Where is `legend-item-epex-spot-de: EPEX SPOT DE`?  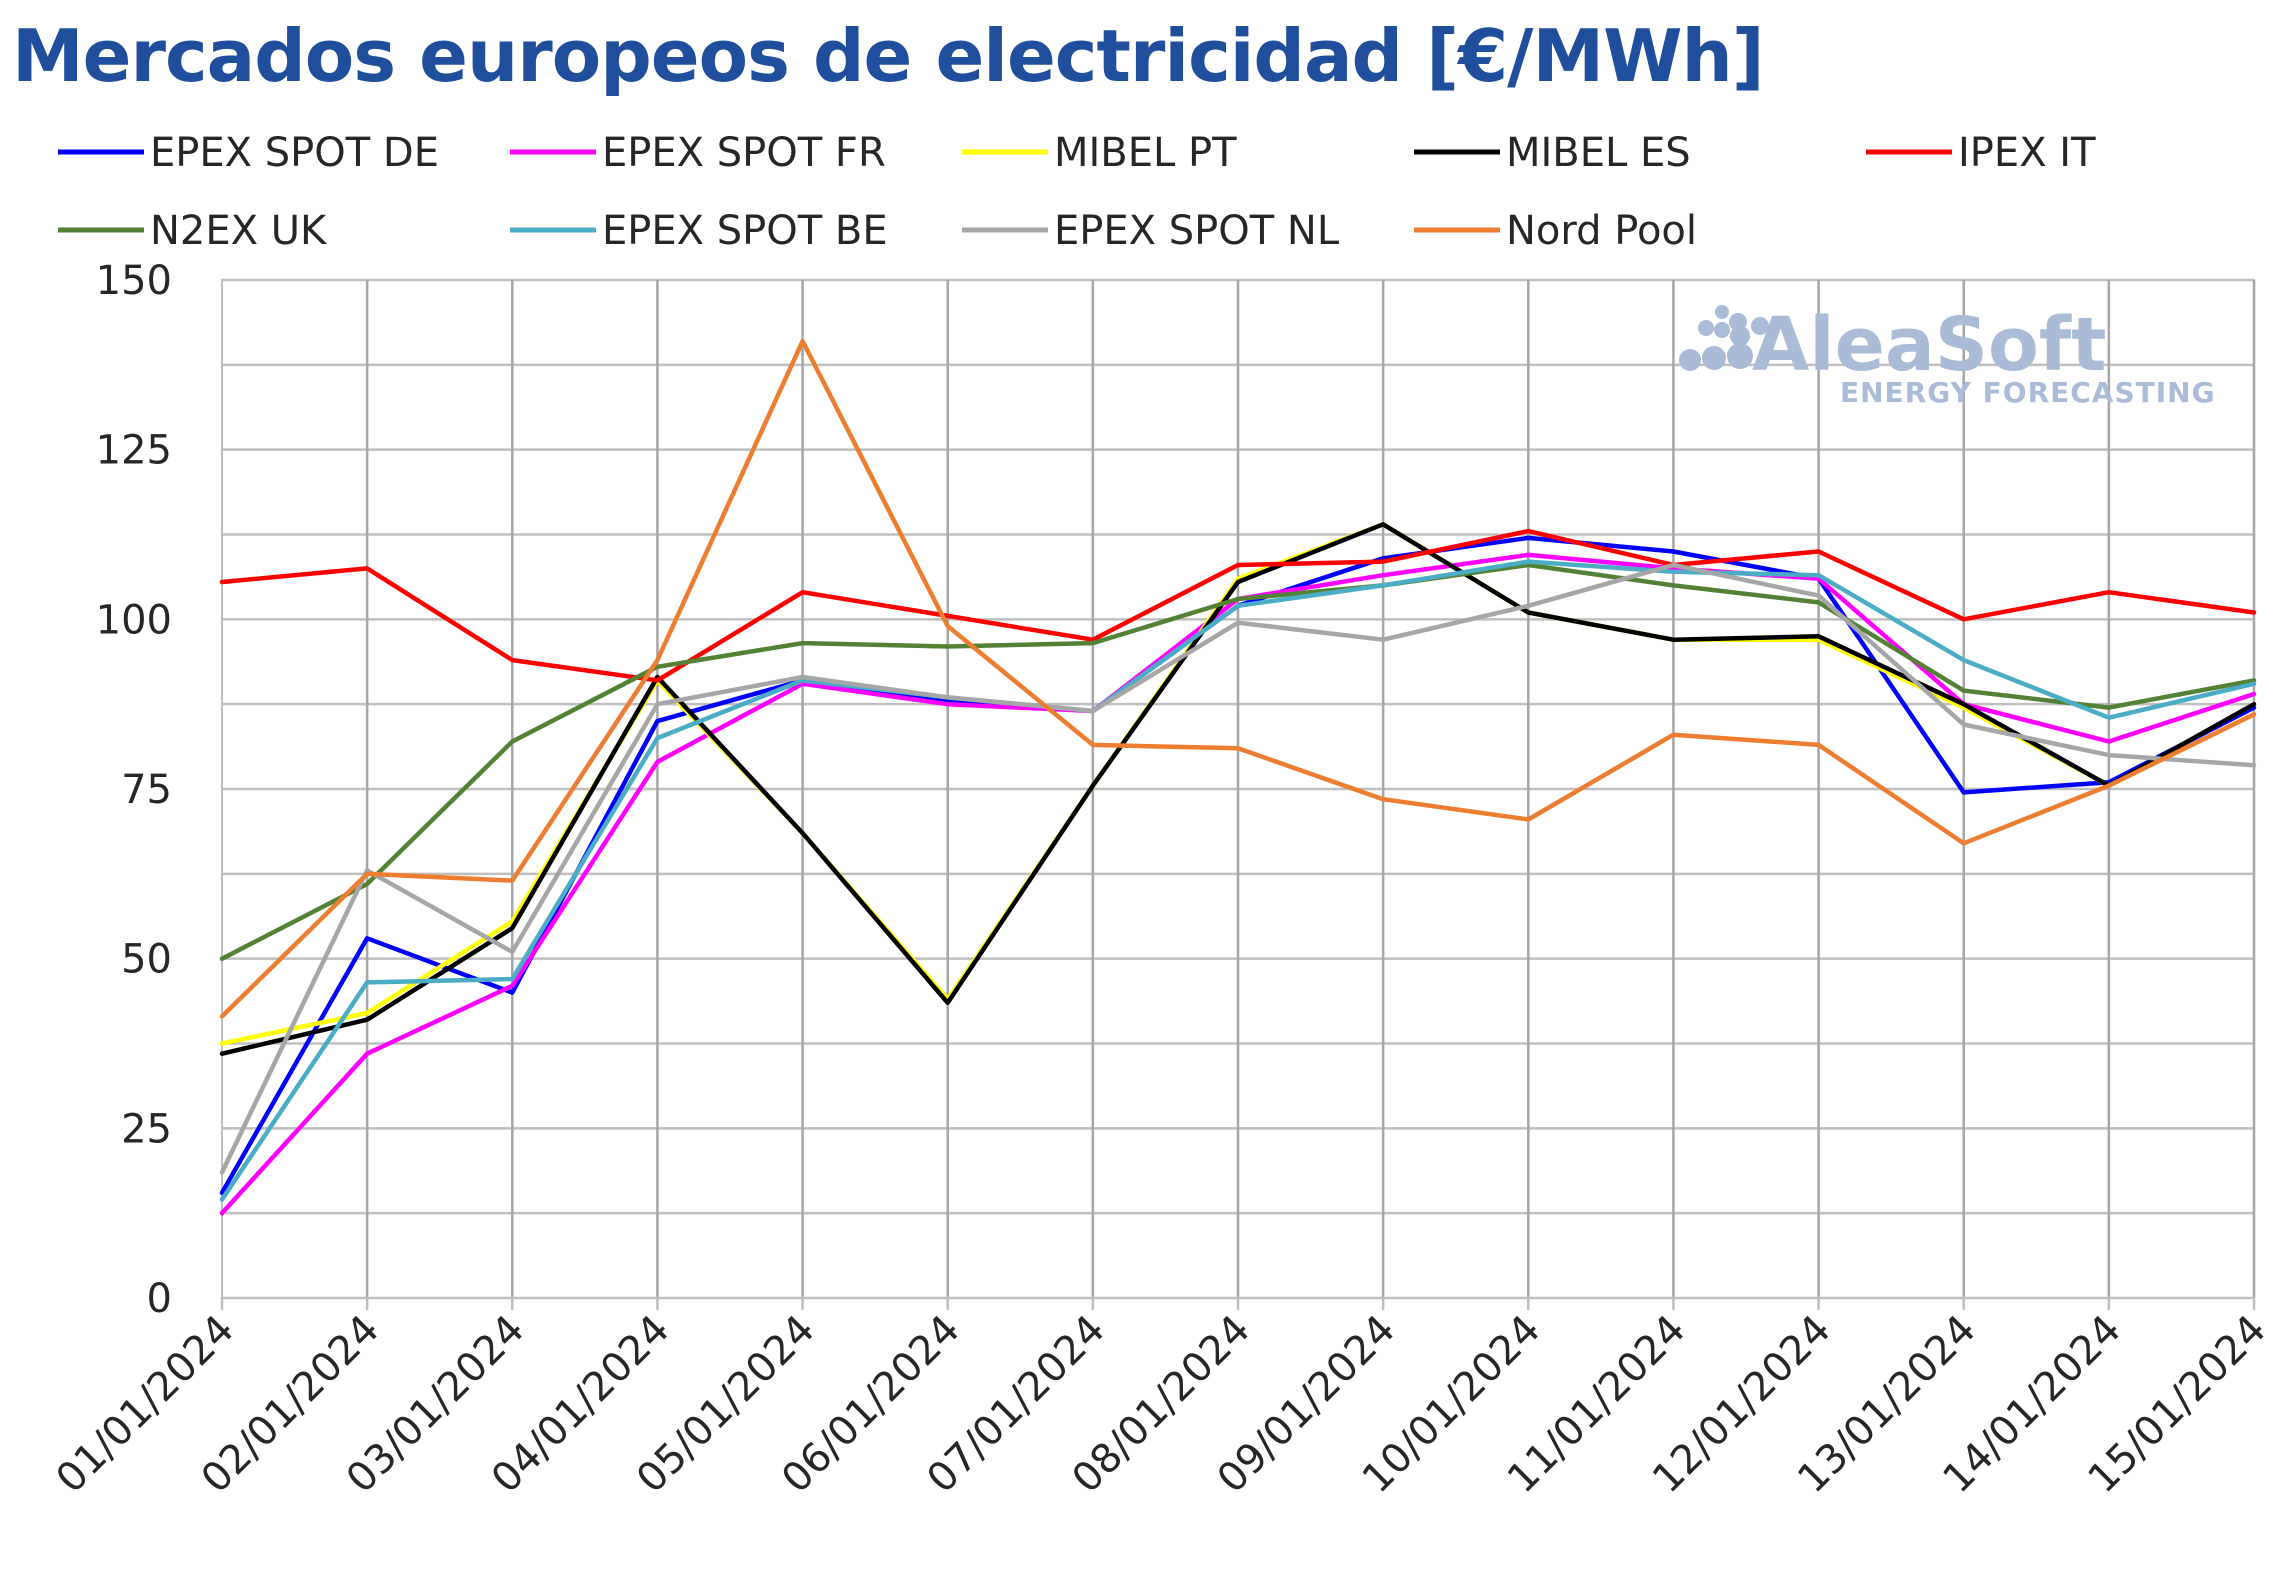
legend-item-epex-spot-de: EPEX SPOT DE is located at coordinates (248, 153).